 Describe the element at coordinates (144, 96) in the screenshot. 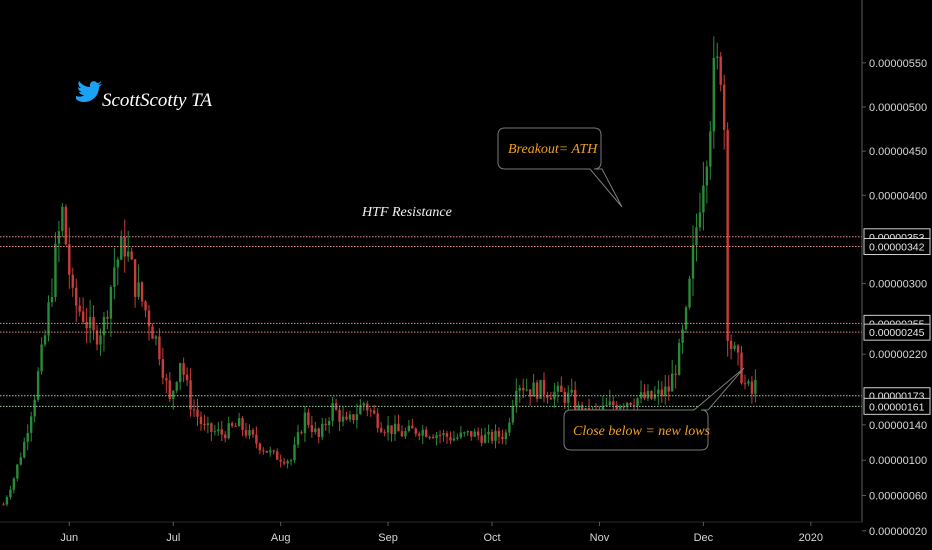

I see `brand: ScottScotty TA` at that location.